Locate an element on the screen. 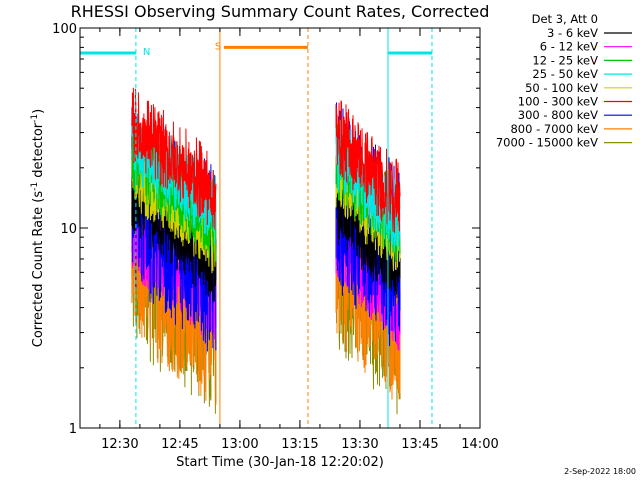  legend-label-4: 25 - 50 keV is located at coordinates (565, 74).